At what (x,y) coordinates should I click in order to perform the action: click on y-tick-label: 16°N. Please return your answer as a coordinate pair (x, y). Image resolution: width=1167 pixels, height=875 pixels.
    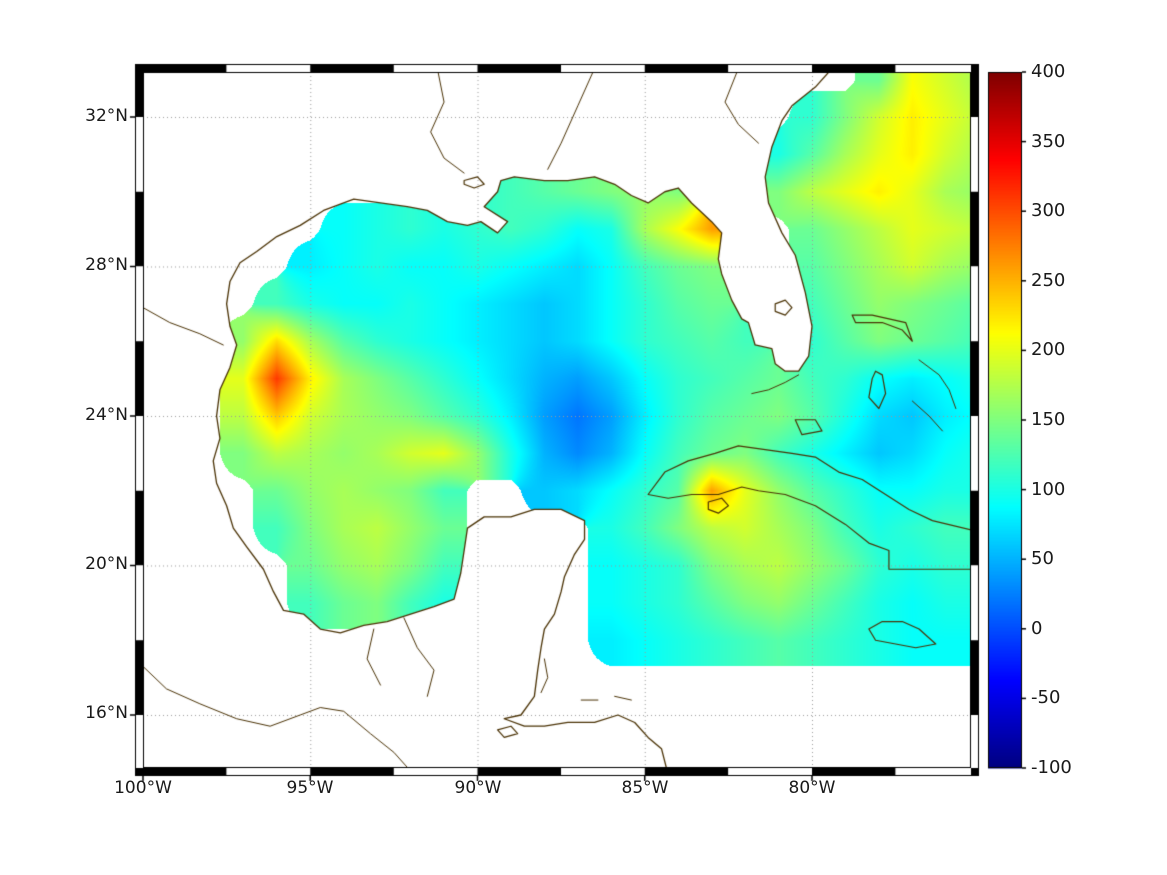
    Looking at the image, I should click on (106, 713).